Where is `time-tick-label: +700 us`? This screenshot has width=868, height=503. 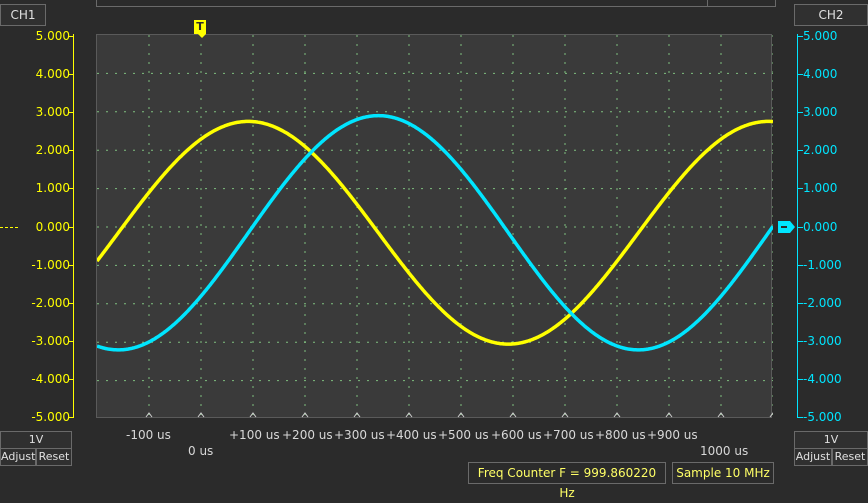
time-tick-label: +700 us is located at coordinates (568, 435).